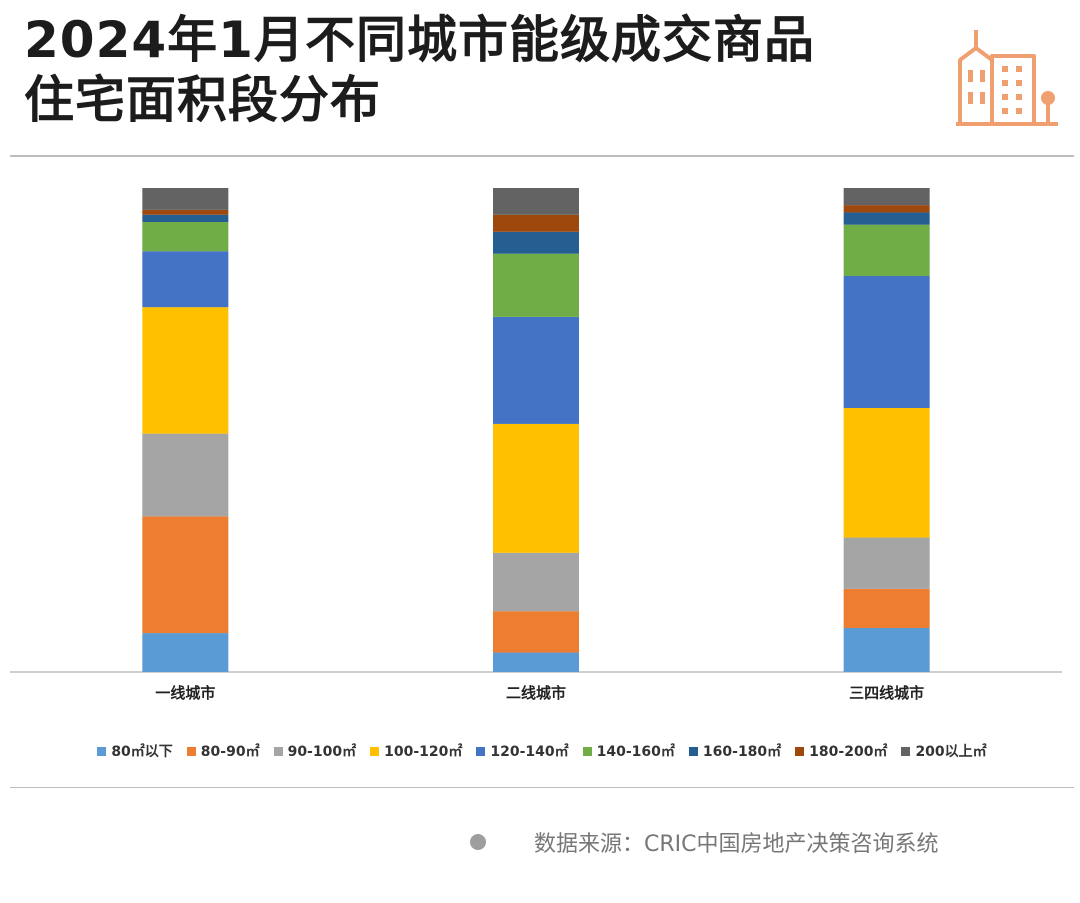 This screenshot has width=1080, height=903. What do you see at coordinates (230, 752) in the screenshot?
I see `legend-label: 80-90㎡` at bounding box center [230, 752].